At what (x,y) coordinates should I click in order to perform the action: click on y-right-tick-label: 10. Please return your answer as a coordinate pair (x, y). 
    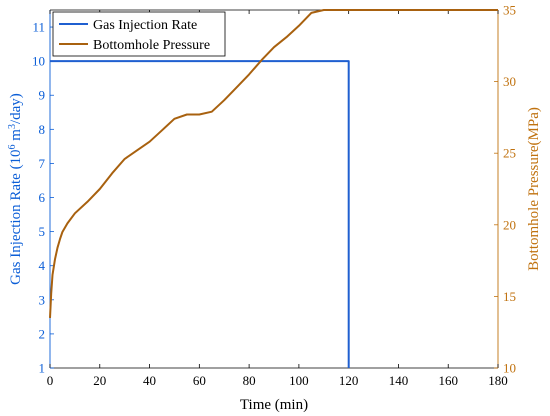
    Looking at the image, I should click on (509, 368).